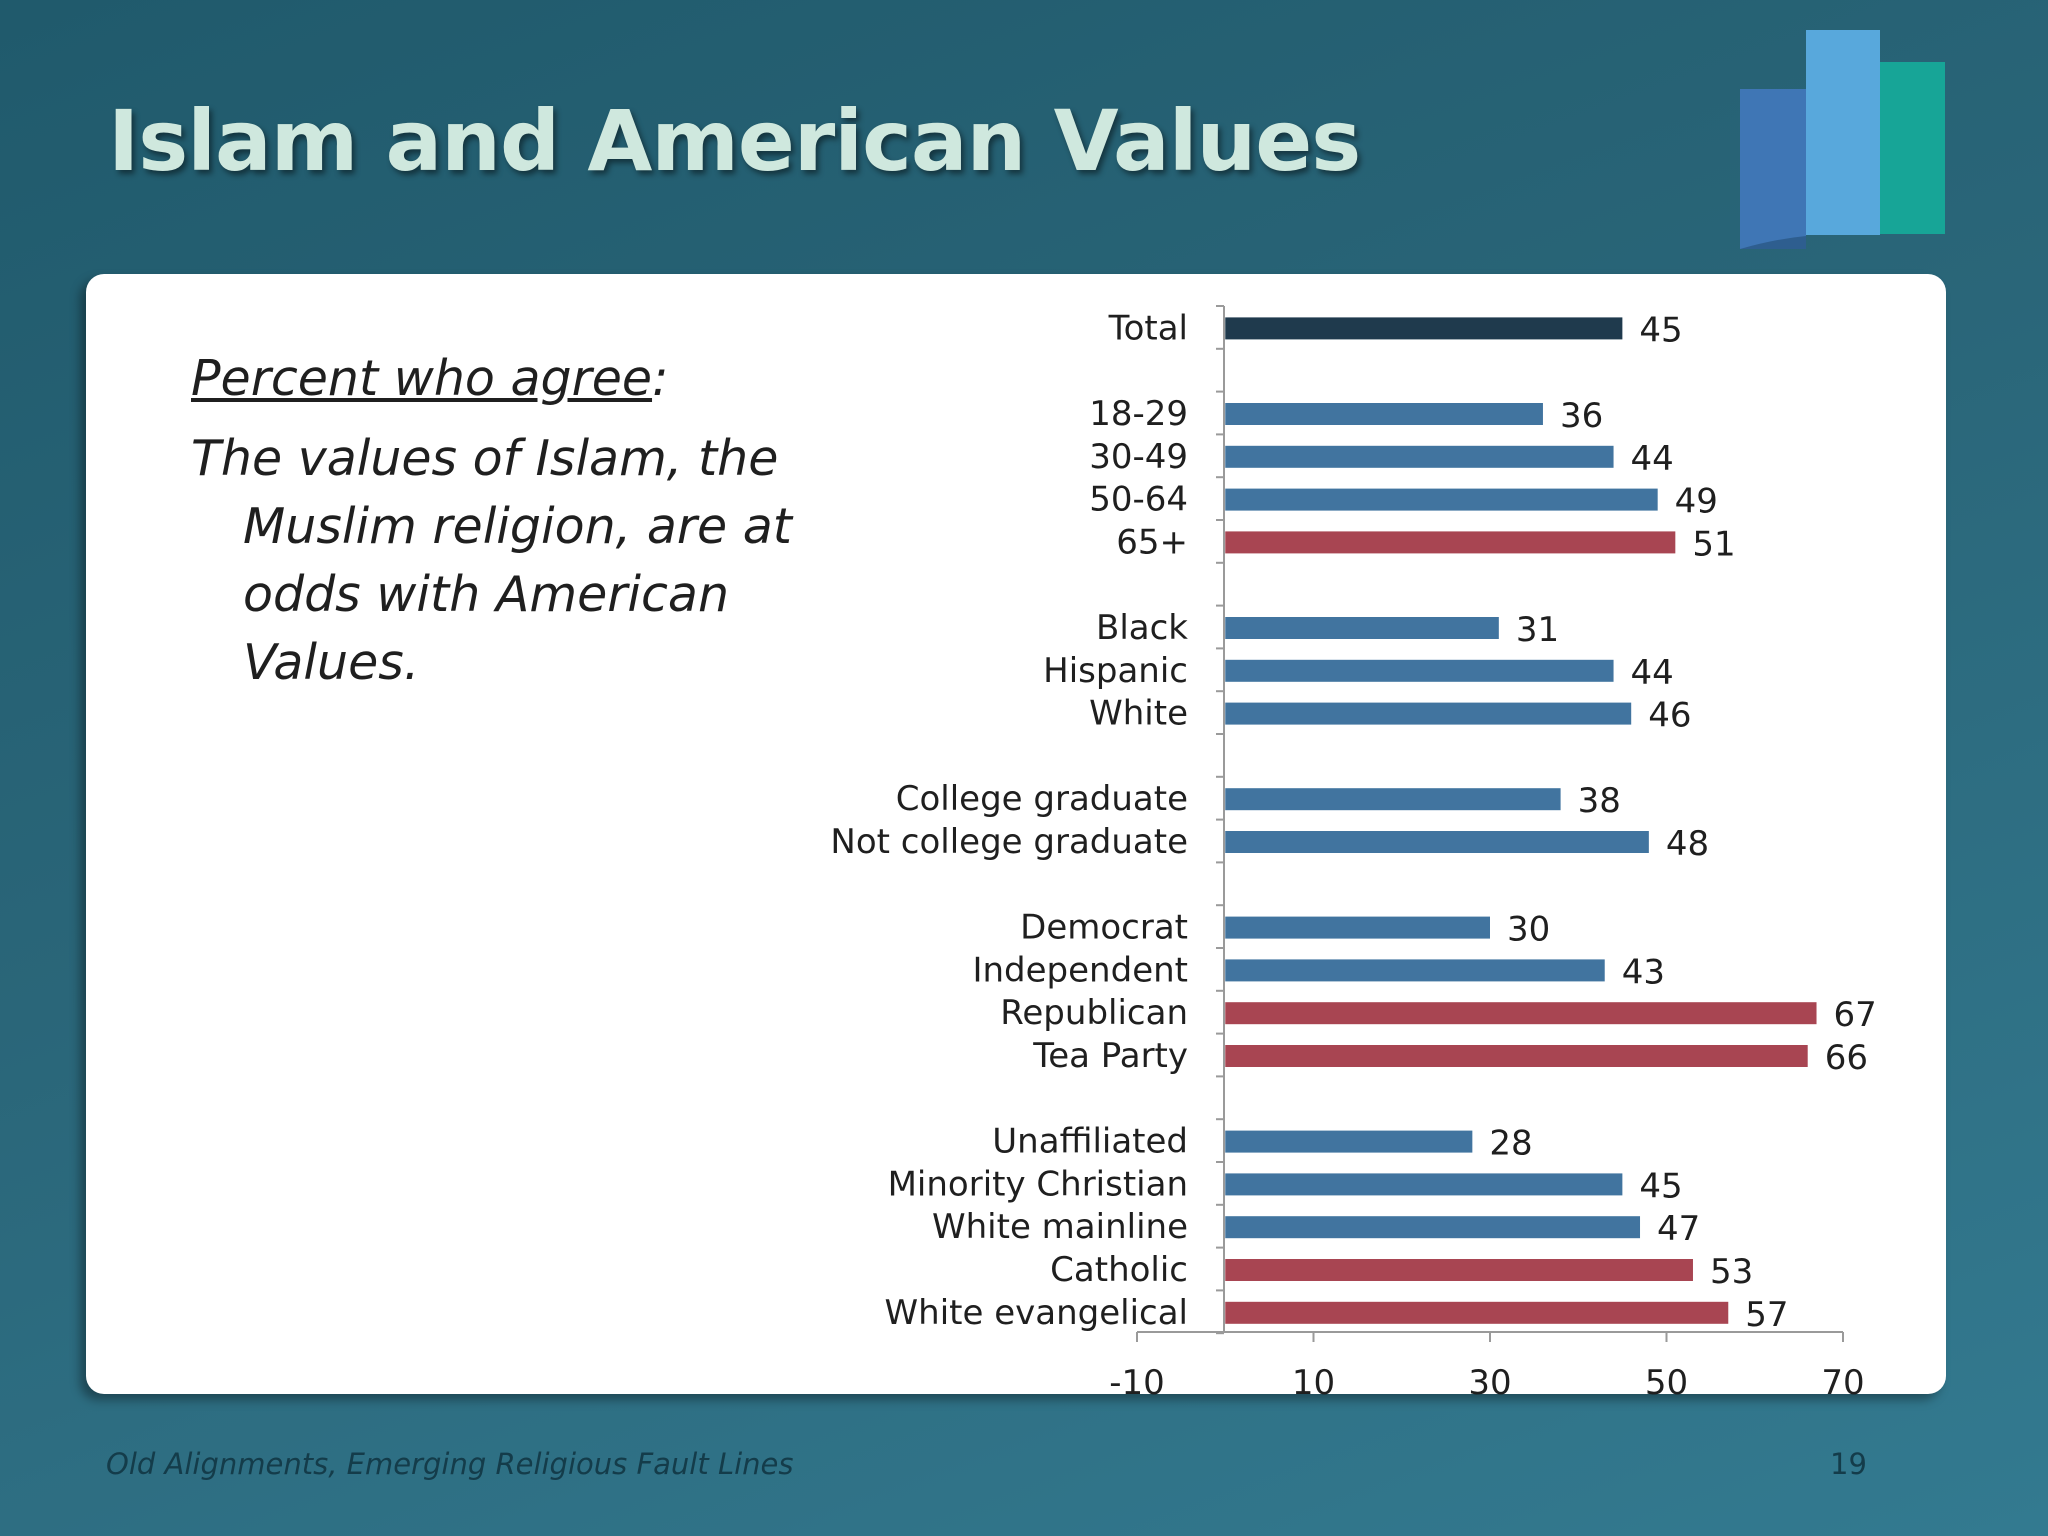  Describe the element at coordinates (1766, 1315) in the screenshot. I see `data-label: 57` at that location.